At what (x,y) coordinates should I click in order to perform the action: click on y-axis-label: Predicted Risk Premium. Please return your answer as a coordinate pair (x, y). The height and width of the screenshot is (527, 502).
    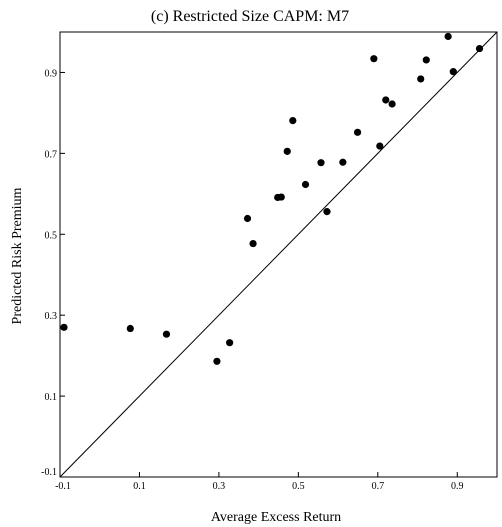
    Looking at the image, I should click on (17, 255).